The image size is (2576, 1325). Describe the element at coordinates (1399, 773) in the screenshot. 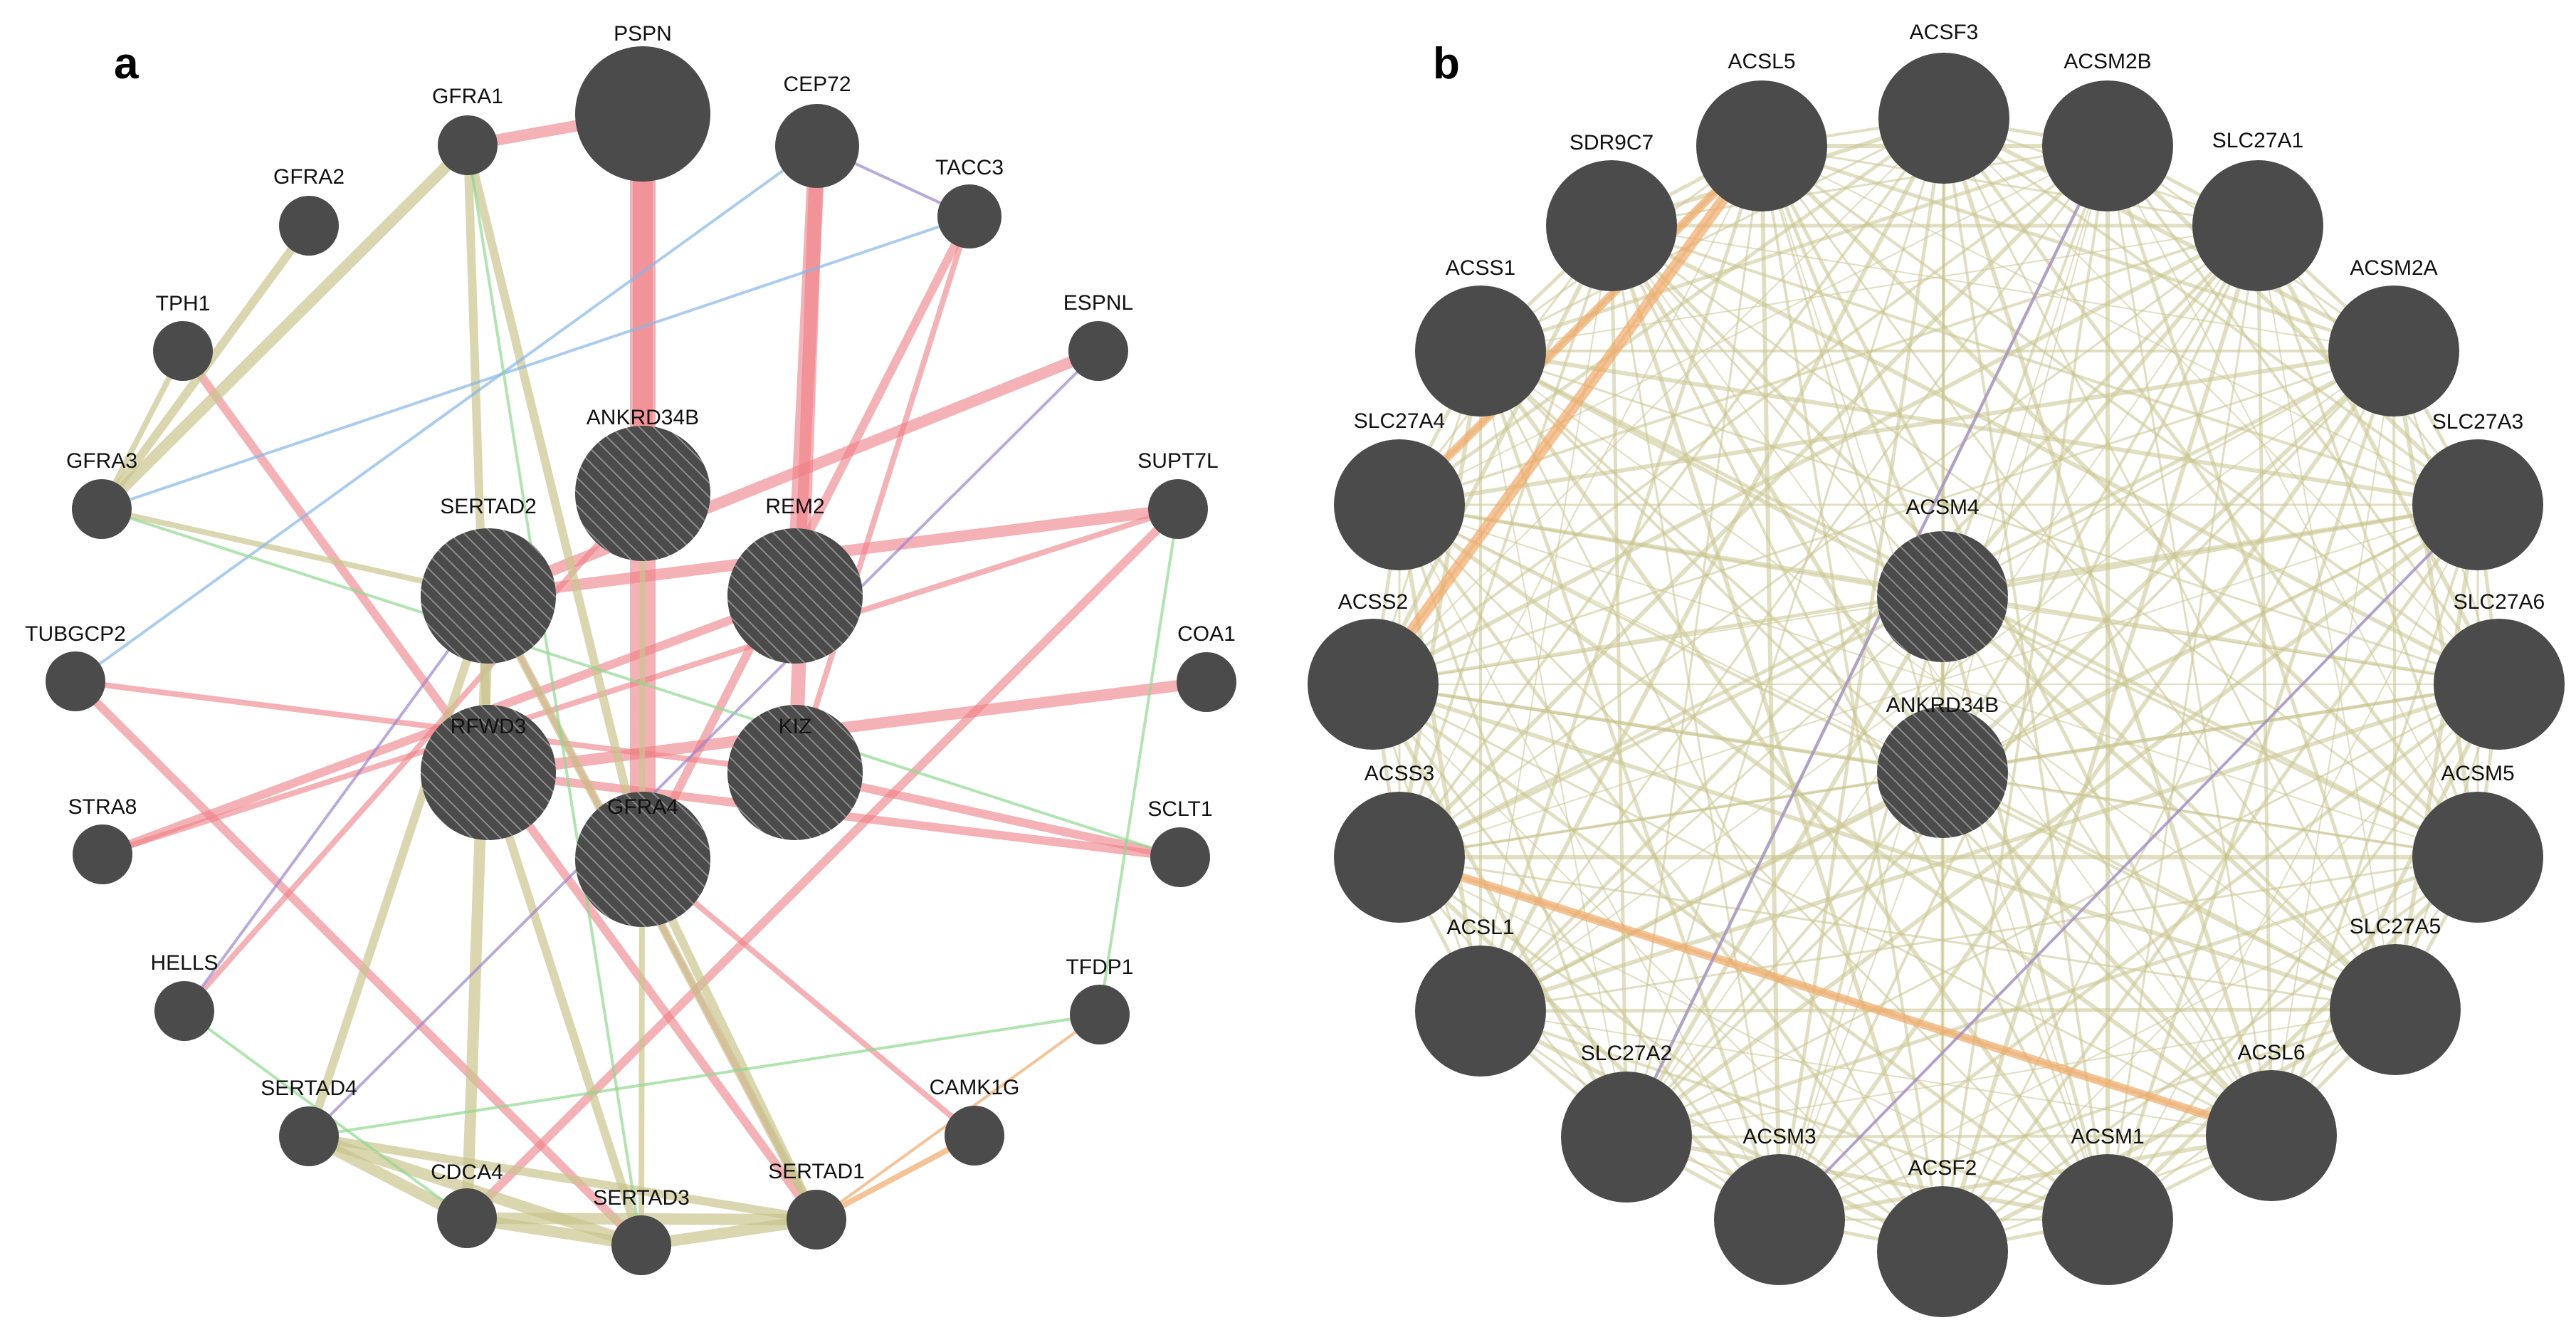

I see `panel-b-node-label-acss3: ACSS3` at that location.